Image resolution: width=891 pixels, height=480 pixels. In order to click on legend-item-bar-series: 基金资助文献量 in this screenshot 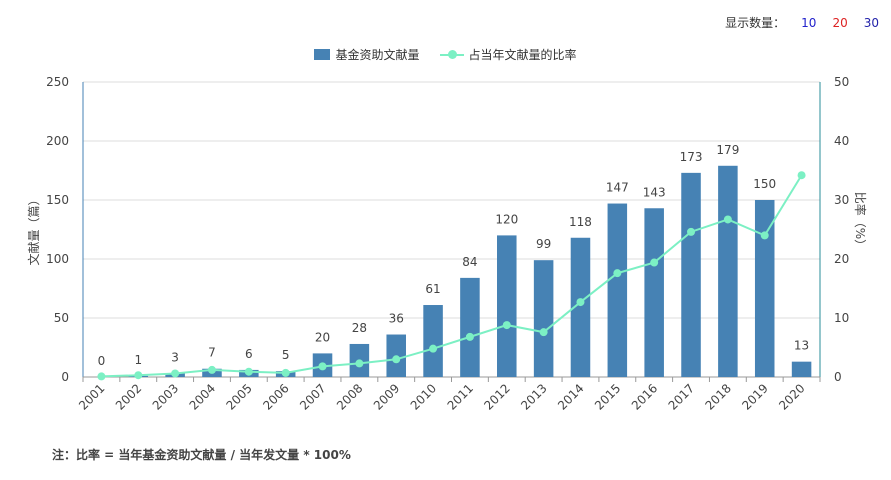, I will do `click(367, 54)`.